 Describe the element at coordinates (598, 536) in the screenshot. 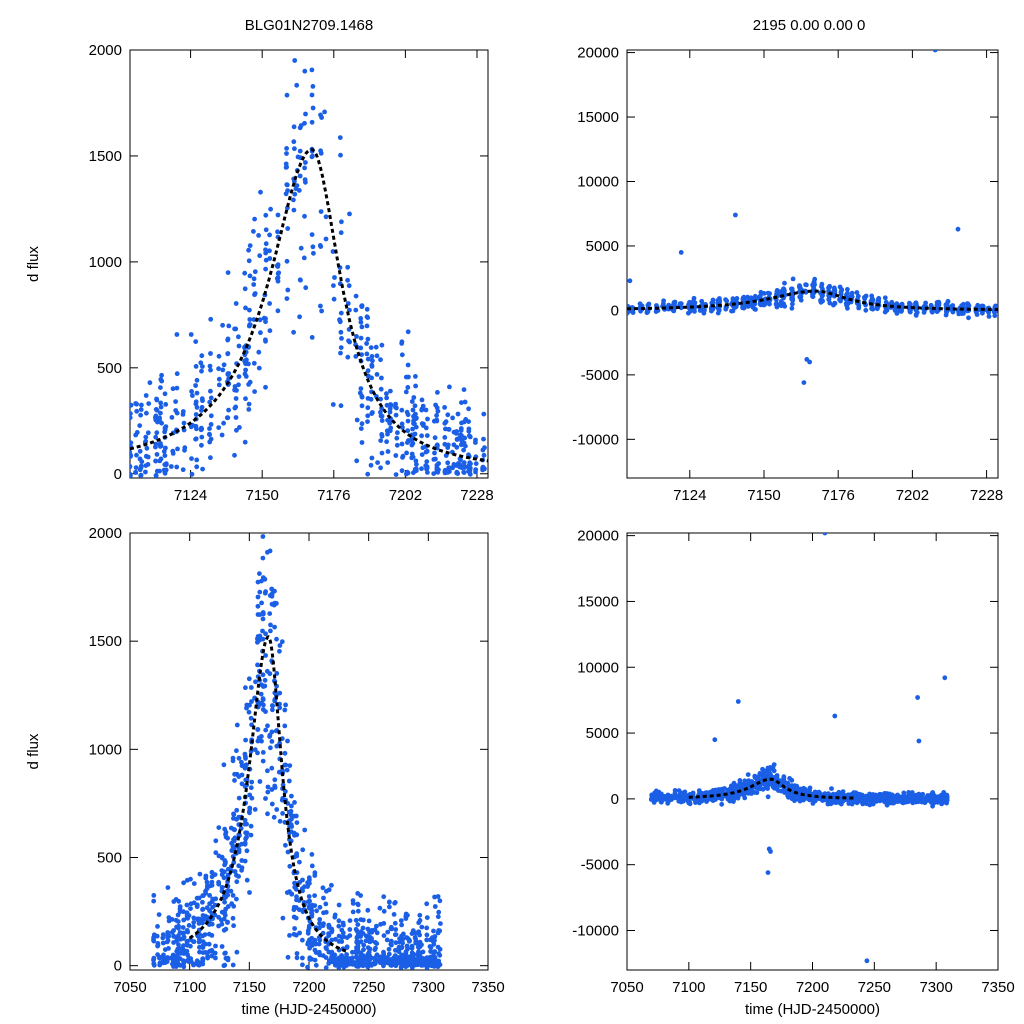

I see `y-tick-label: 20000` at that location.